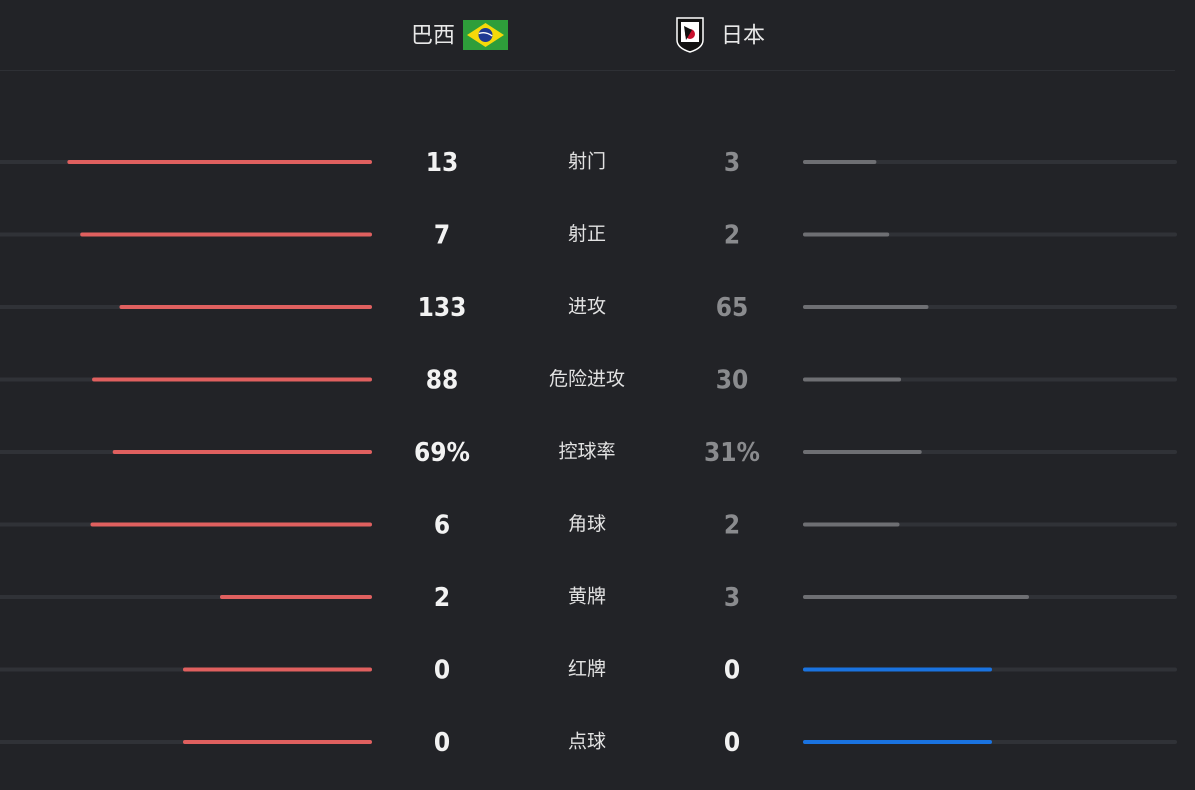 The image size is (1195, 790). I want to click on stat-name: 红牌, so click(587, 669).